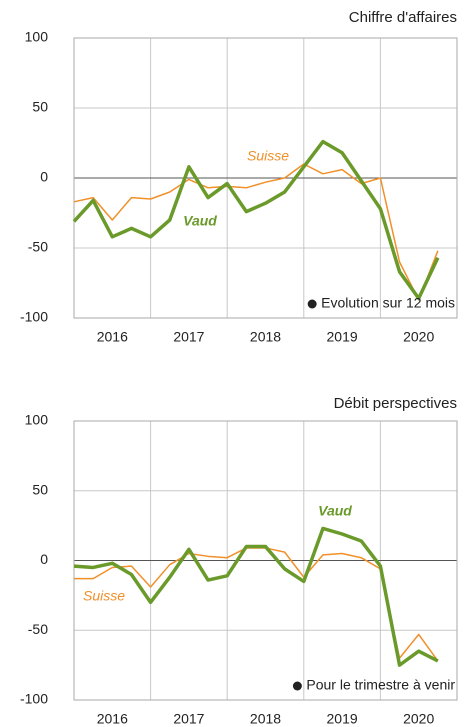 The height and width of the screenshot is (727, 473). What do you see at coordinates (388, 303) in the screenshot?
I see `note: Evolution sur 12 mois` at bounding box center [388, 303].